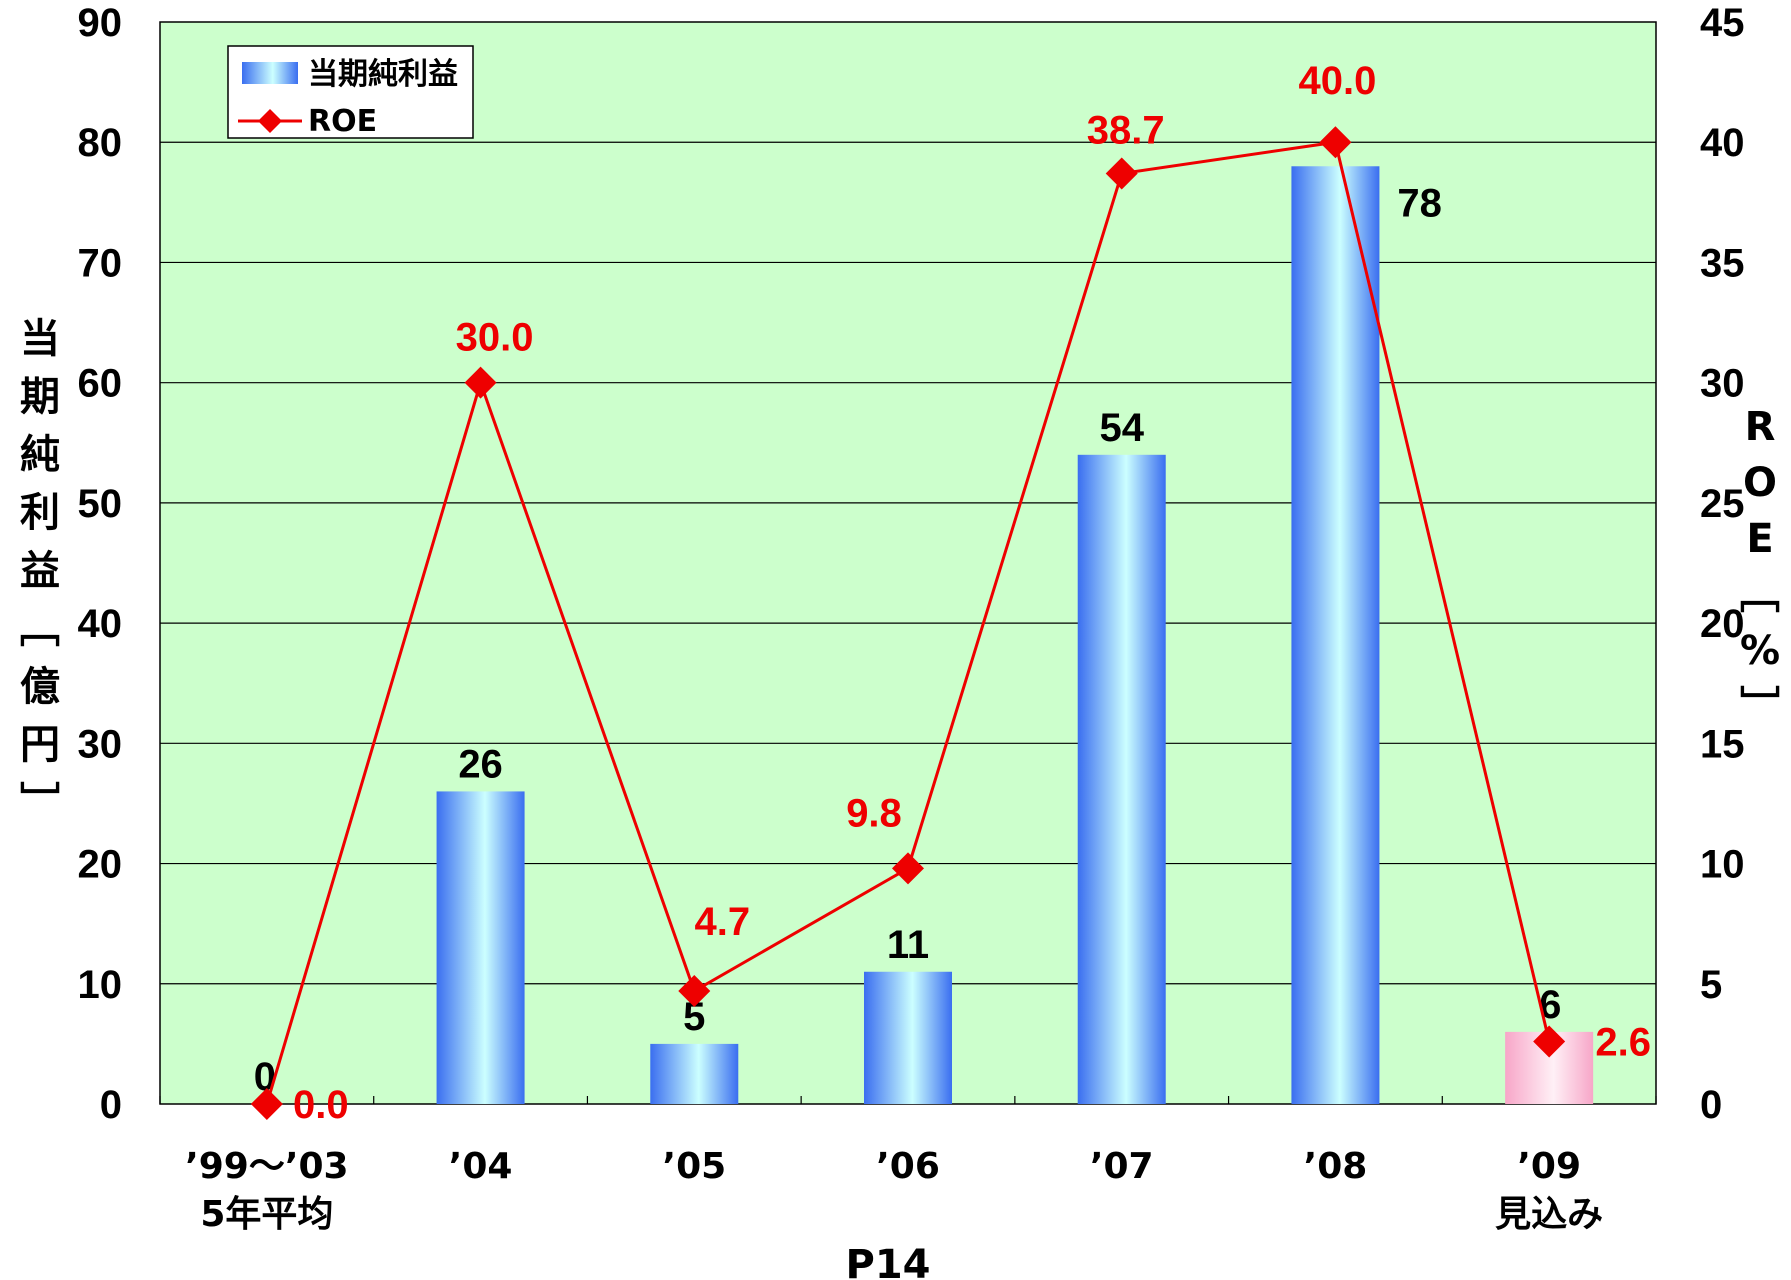 The image size is (1791, 1280). What do you see at coordinates (1722, 865) in the screenshot?
I see `right-tick-label: 10` at bounding box center [1722, 865].